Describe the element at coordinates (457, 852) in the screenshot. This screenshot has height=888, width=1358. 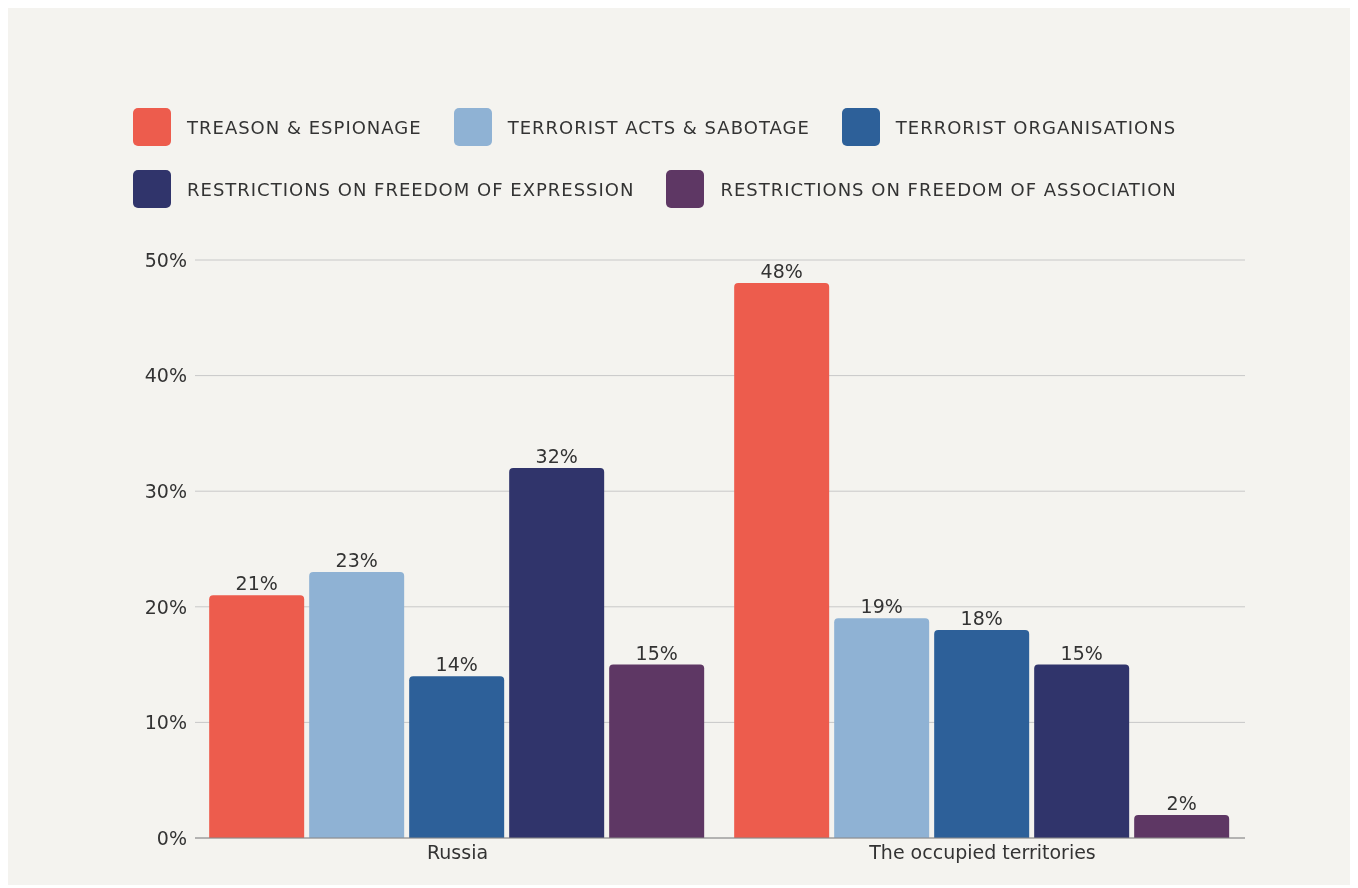
I see `x-tick-label: Russia` at that location.